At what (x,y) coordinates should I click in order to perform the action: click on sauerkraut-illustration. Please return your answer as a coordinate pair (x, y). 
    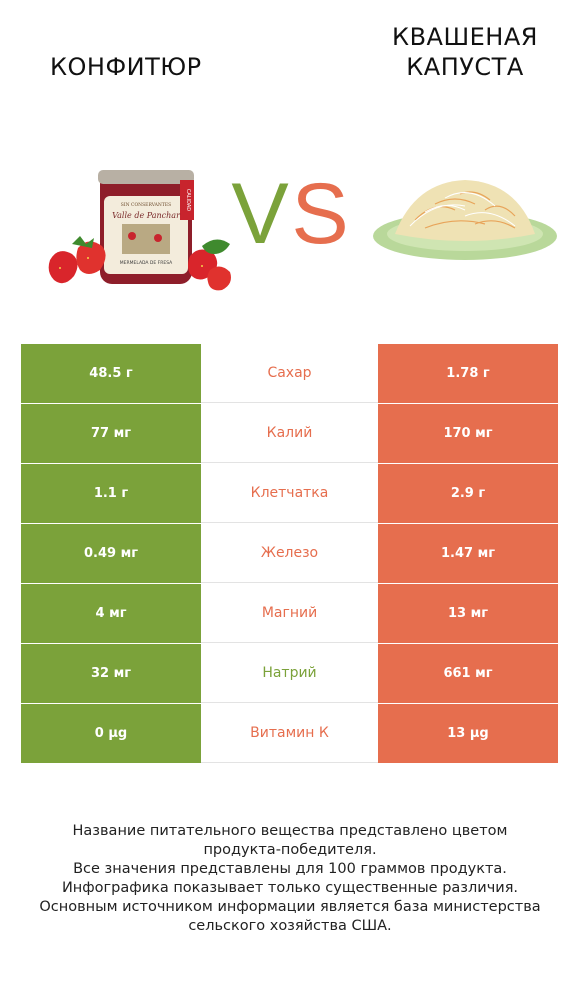
    Looking at the image, I should click on (465, 220).